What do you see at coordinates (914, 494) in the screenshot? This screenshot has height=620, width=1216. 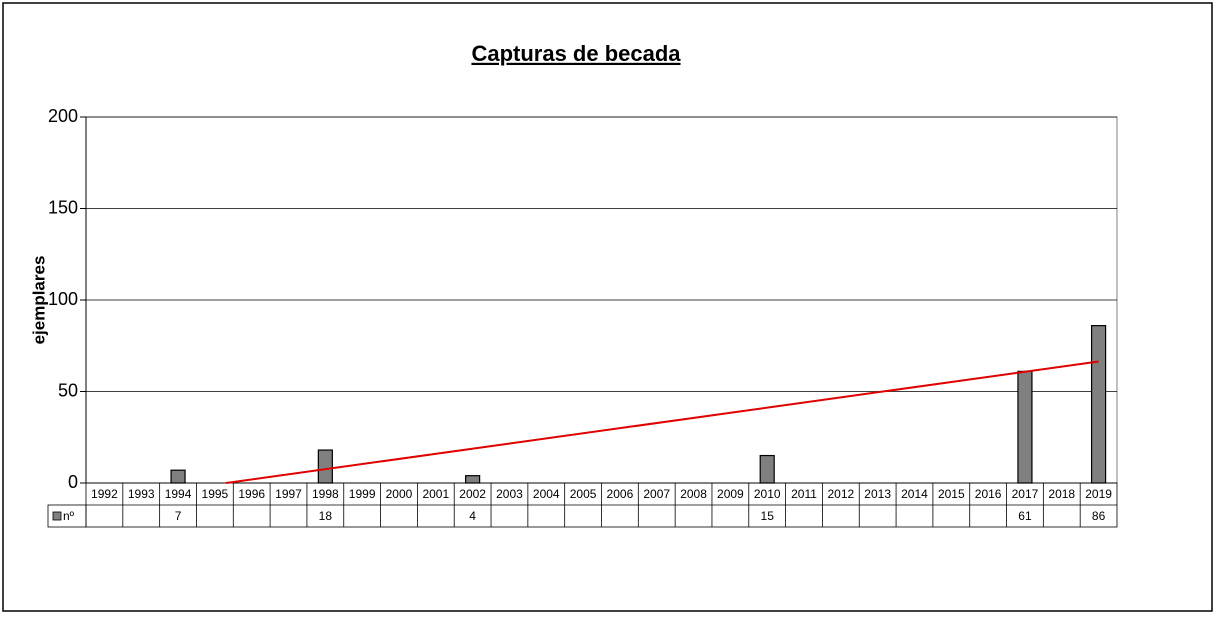 I see `x-tick-label: 2014` at bounding box center [914, 494].